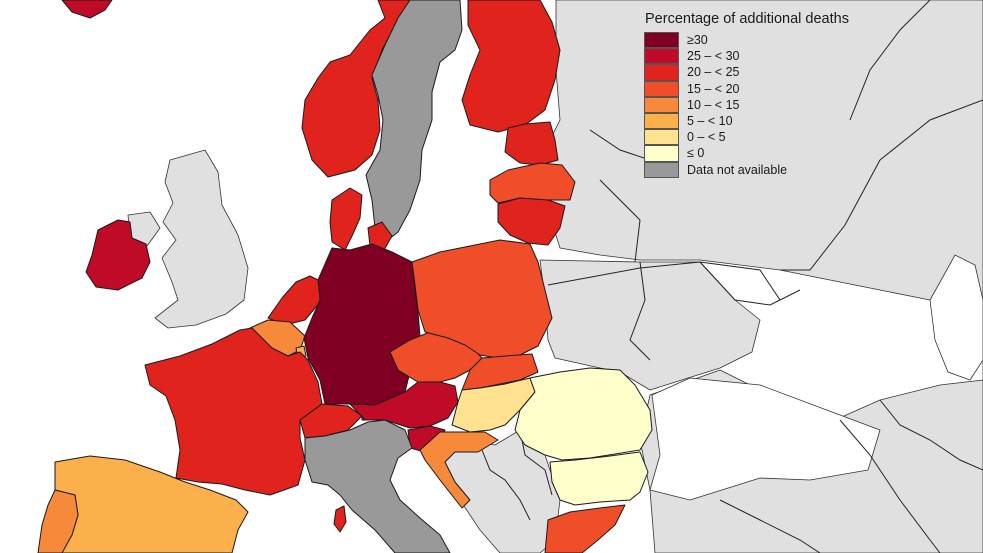 This screenshot has width=983, height=553. I want to click on legend-label: 10 – < 15, so click(713, 104).